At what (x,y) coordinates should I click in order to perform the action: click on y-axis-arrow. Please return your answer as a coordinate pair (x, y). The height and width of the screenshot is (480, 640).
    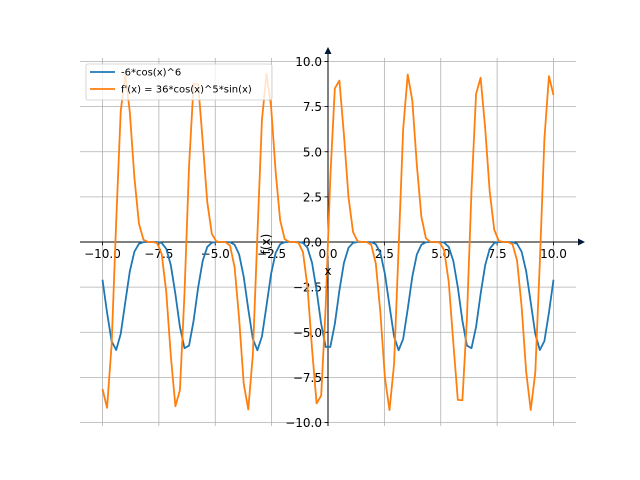
    Looking at the image, I should click on (328, 50).